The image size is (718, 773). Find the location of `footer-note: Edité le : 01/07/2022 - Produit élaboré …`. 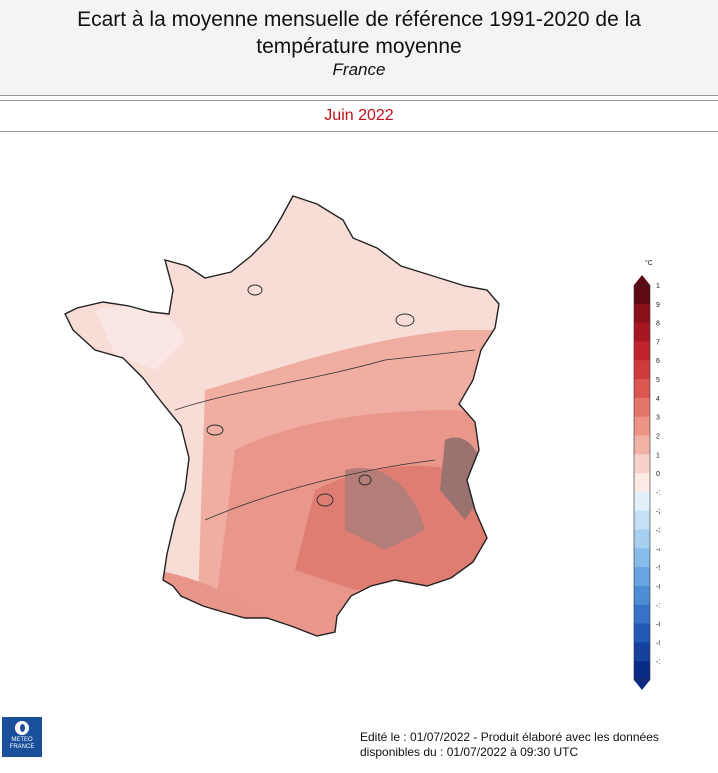

footer-note: Edité le : 01/07/2022 - Produit élaboré … is located at coordinates (509, 745).